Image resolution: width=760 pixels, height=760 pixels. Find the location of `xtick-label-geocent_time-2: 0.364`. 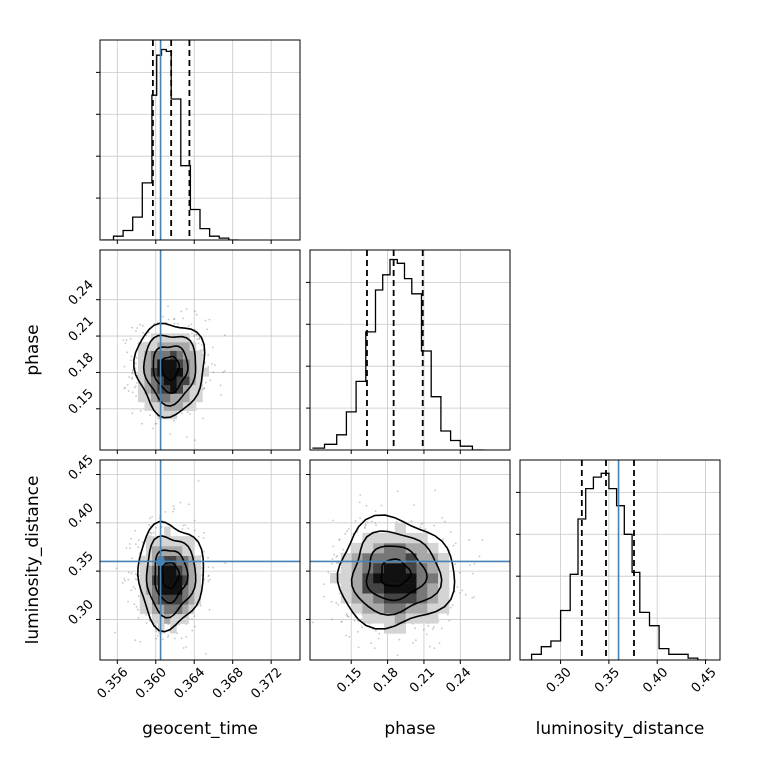

xtick-label-geocent_time-2: 0.364 is located at coordinates (189, 683).